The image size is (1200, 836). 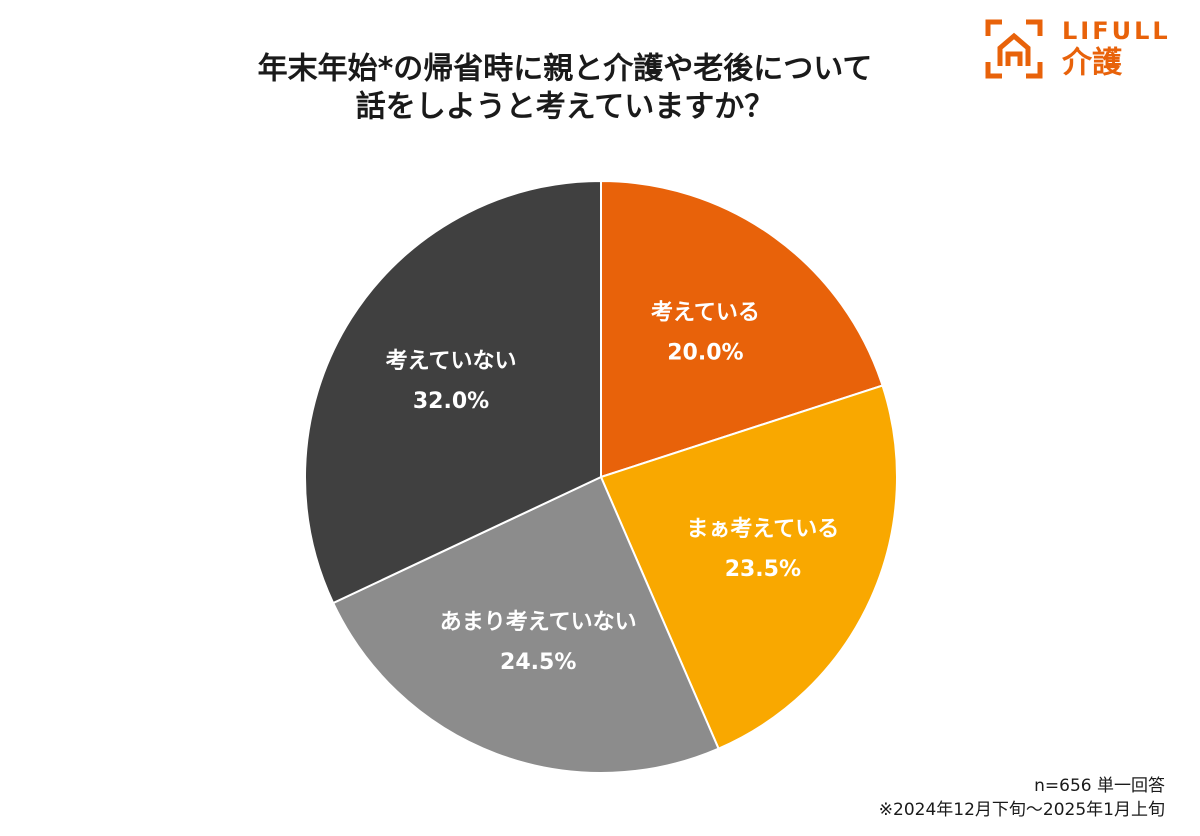 I want to click on slice-label: 考えていない, so click(x=451, y=361).